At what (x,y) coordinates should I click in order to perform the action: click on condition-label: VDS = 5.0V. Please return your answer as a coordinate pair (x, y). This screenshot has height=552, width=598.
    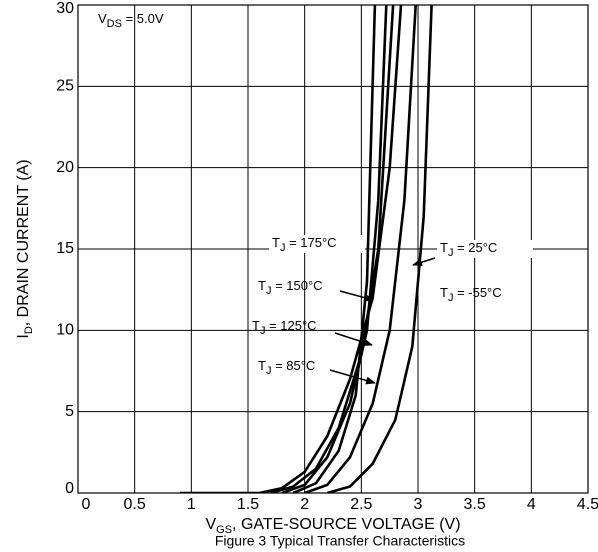
    Looking at the image, I should click on (131, 20).